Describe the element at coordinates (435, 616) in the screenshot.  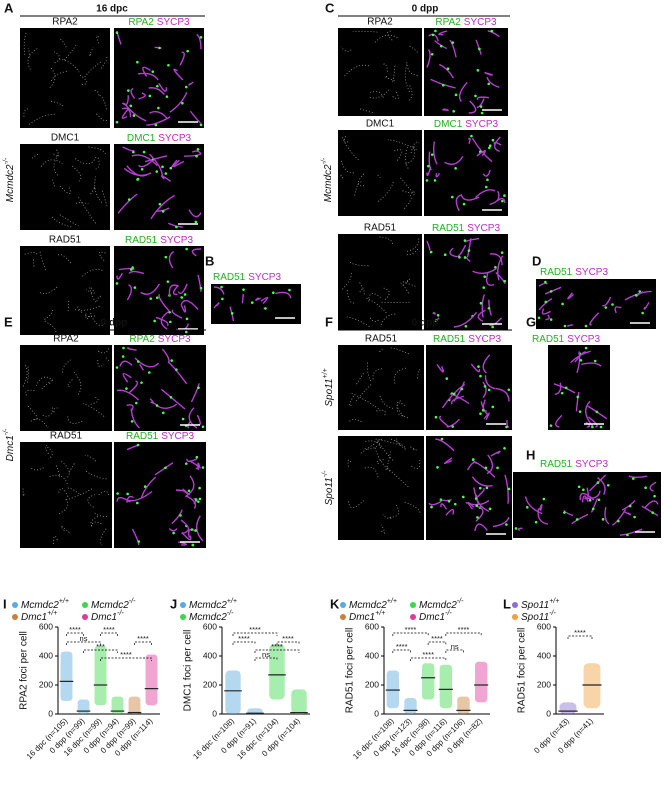
I see `legend-label: Dmc1-/-` at that location.